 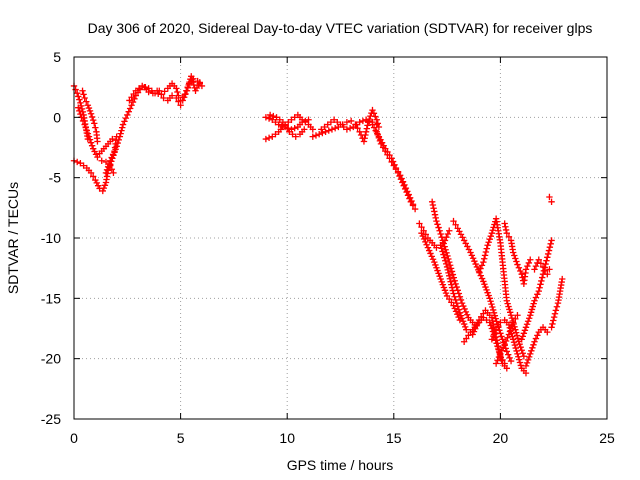 I want to click on y-tick-label: -25, so click(x=51, y=419).